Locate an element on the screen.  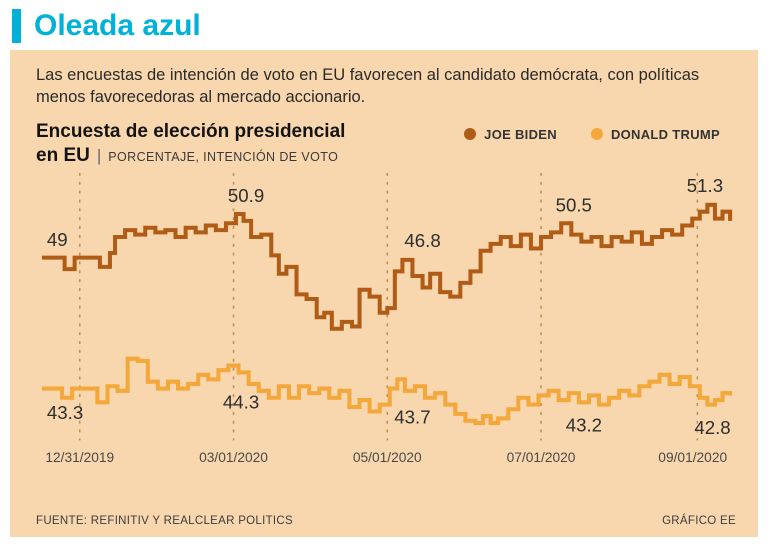
x-tick-label: 12/31/2019 is located at coordinates (79, 457).